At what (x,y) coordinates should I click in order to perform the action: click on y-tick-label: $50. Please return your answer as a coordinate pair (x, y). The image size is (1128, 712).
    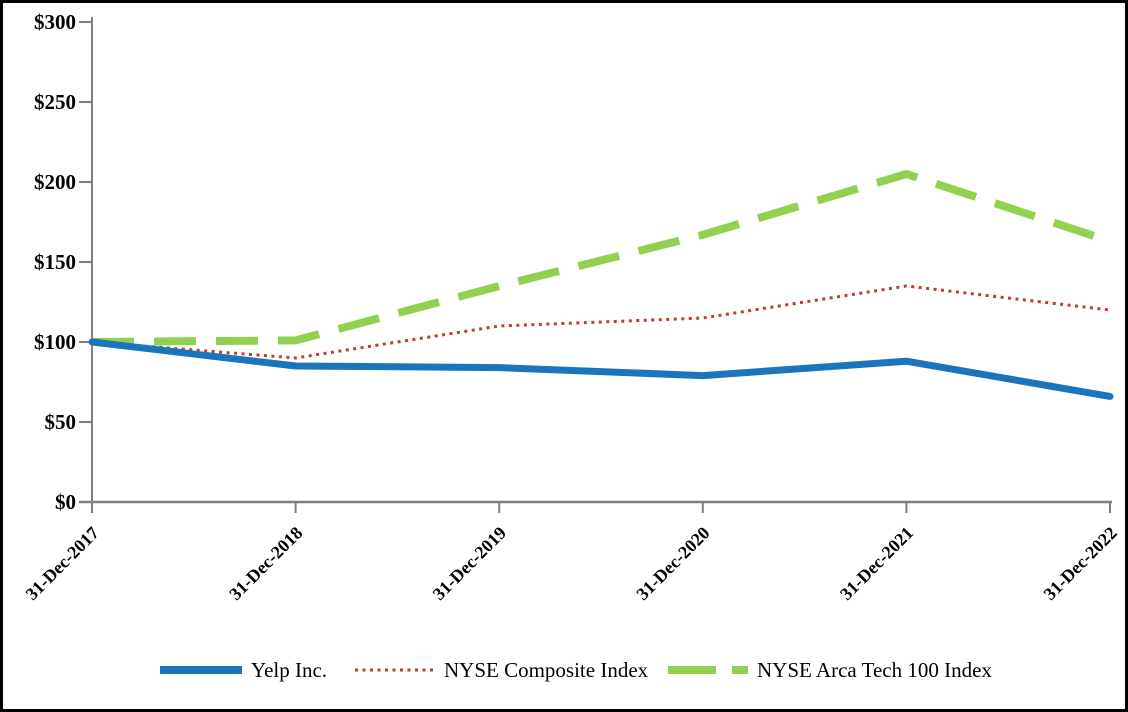
    Looking at the image, I should click on (61, 422).